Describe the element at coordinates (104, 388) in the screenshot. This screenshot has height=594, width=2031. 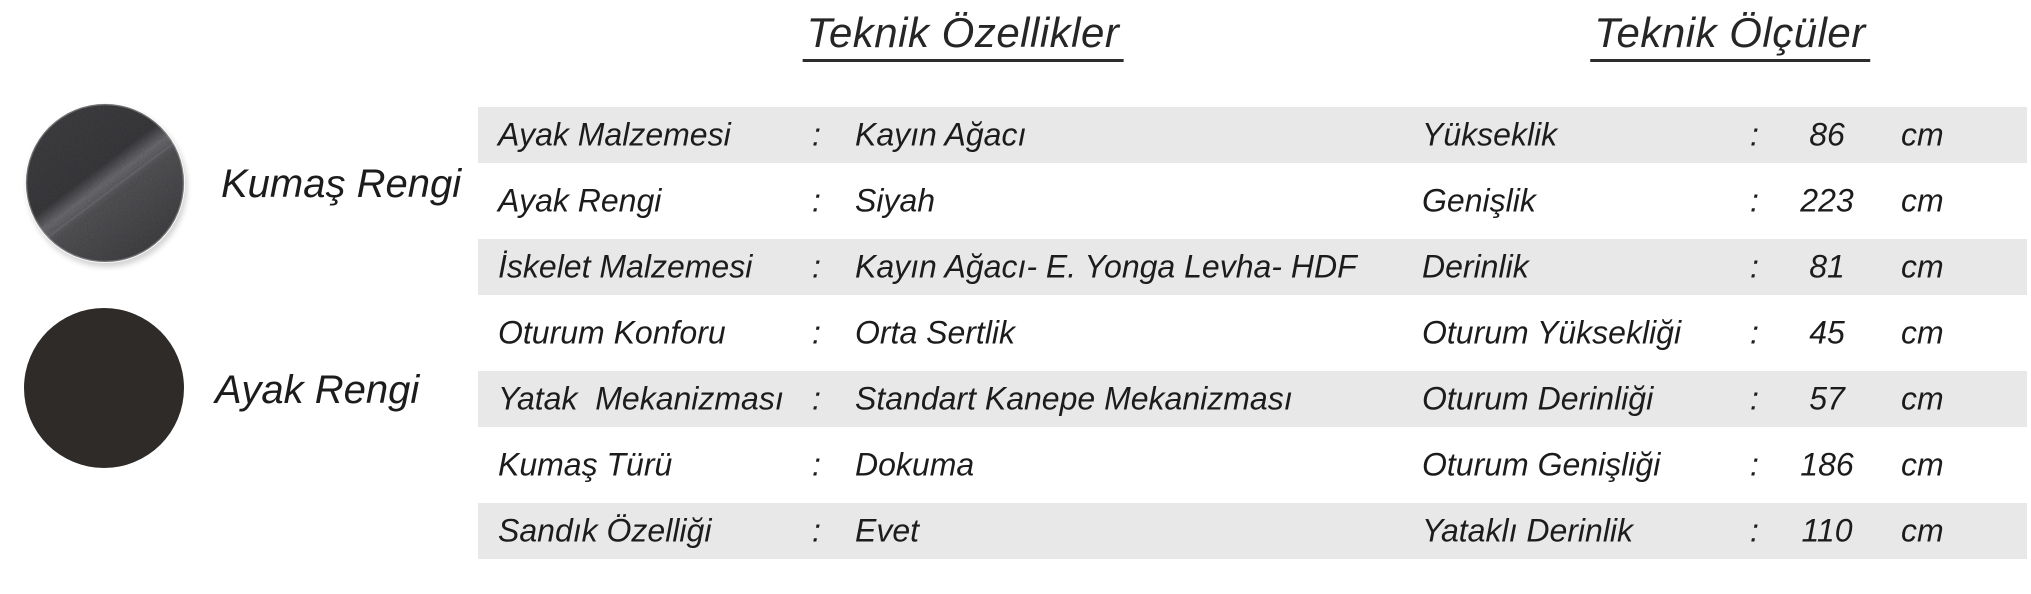
I see `leg-color-swatch` at that location.